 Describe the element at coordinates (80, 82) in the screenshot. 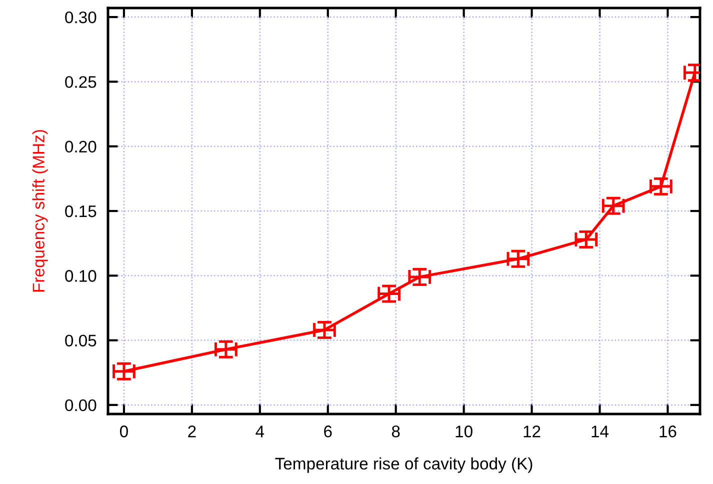

I see `y-tick-label: 0.25` at that location.